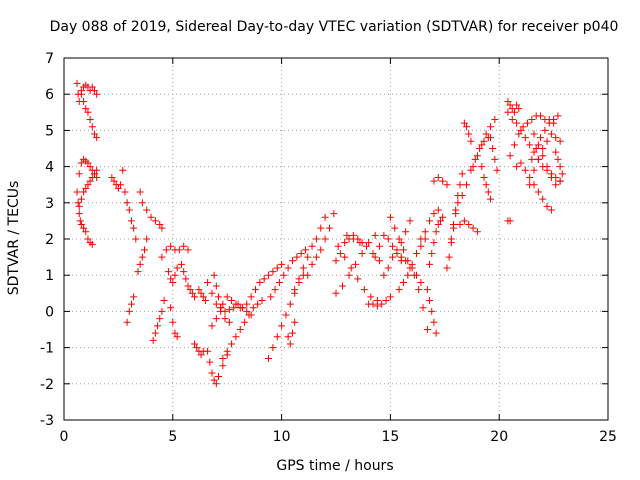  What do you see at coordinates (49, 59) in the screenshot?
I see `y-tick-label: 7` at bounding box center [49, 59].